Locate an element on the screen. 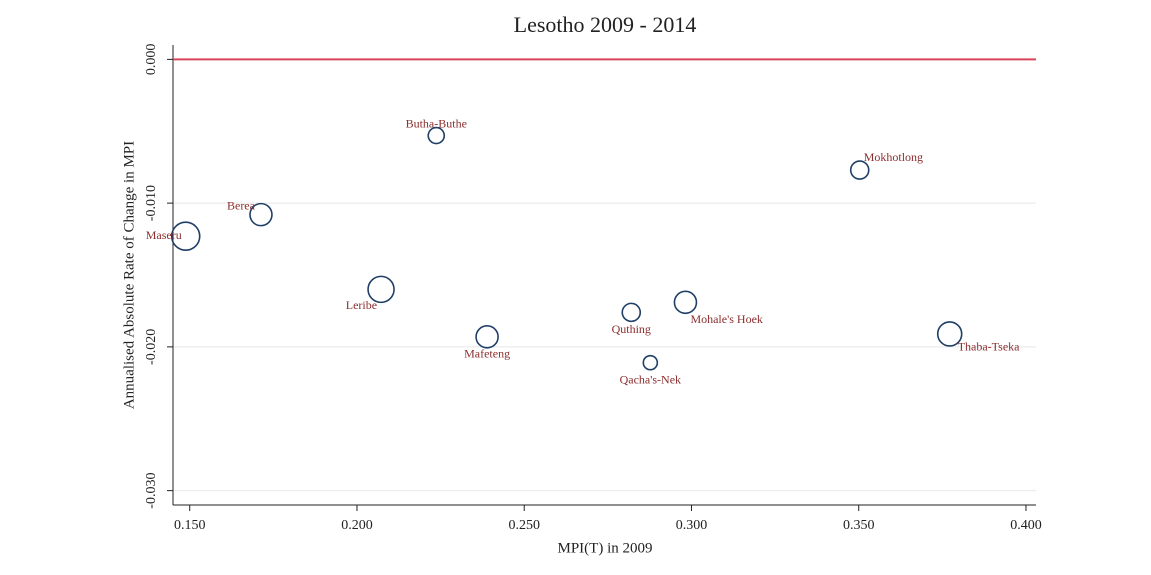 The image size is (1151, 575). point-label: Quthing is located at coordinates (631, 329).